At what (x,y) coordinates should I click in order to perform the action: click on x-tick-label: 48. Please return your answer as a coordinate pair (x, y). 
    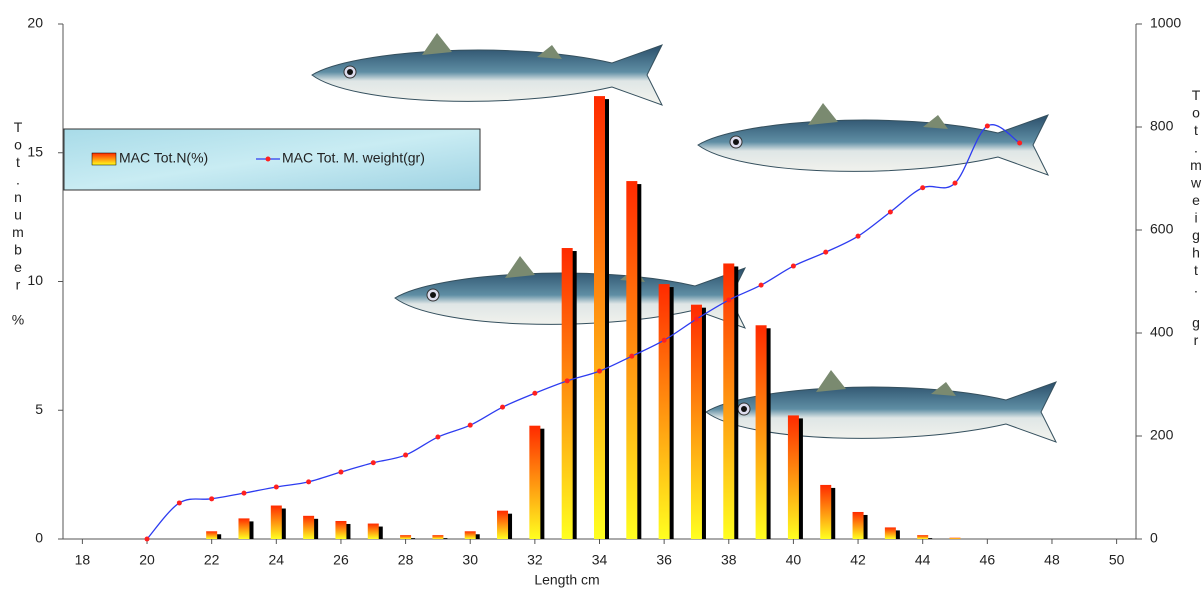
    Looking at the image, I should click on (1052, 560).